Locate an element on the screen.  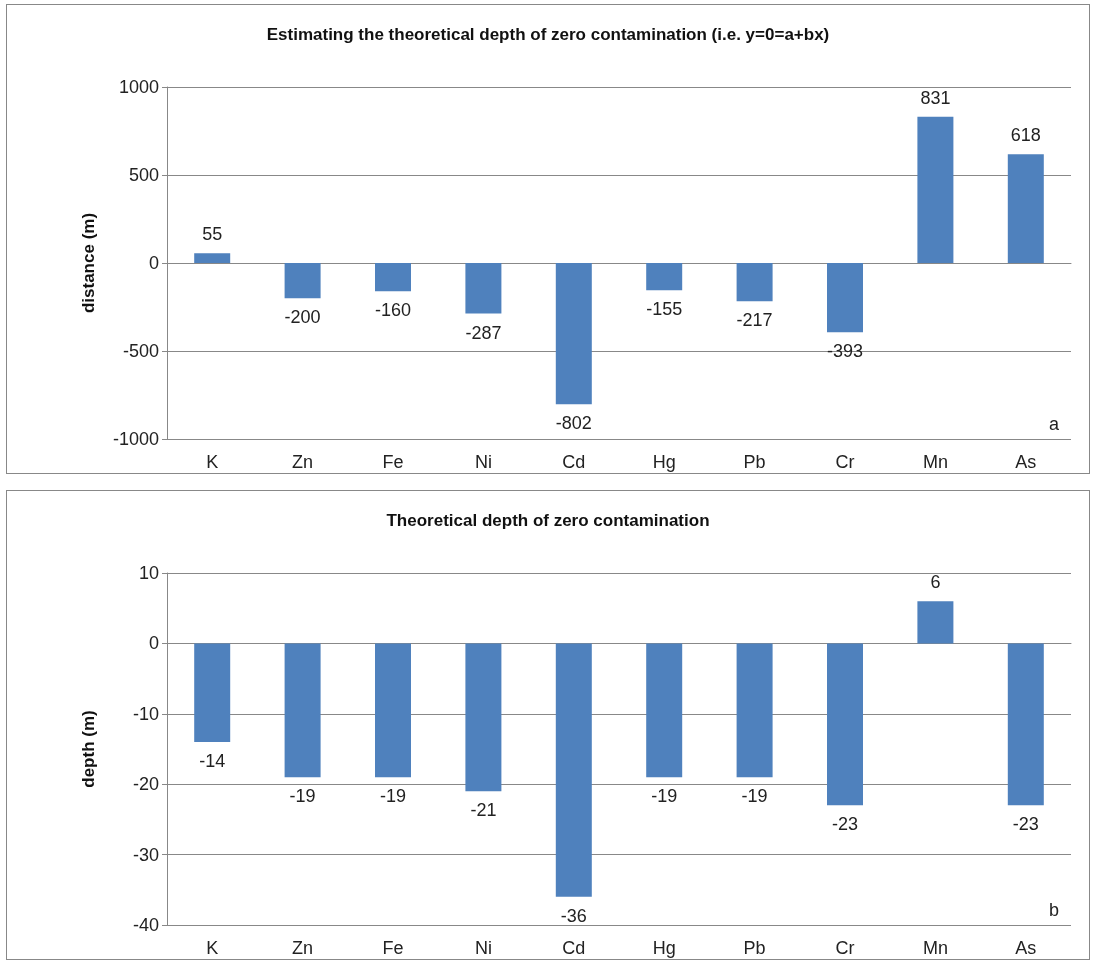
y-axis-title: depth (m) is located at coordinates (88, 749).